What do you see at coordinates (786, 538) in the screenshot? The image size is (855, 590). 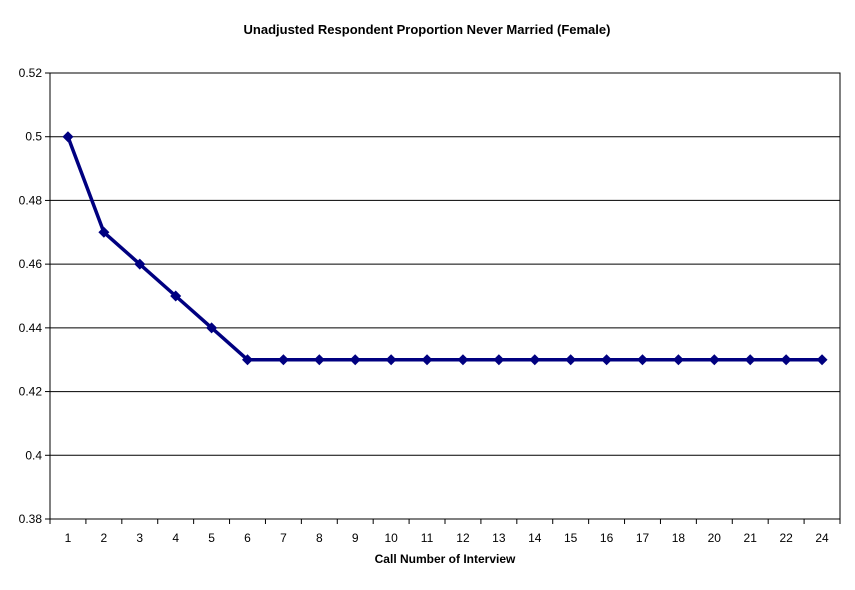 I see `x-tick-label: 22` at bounding box center [786, 538].